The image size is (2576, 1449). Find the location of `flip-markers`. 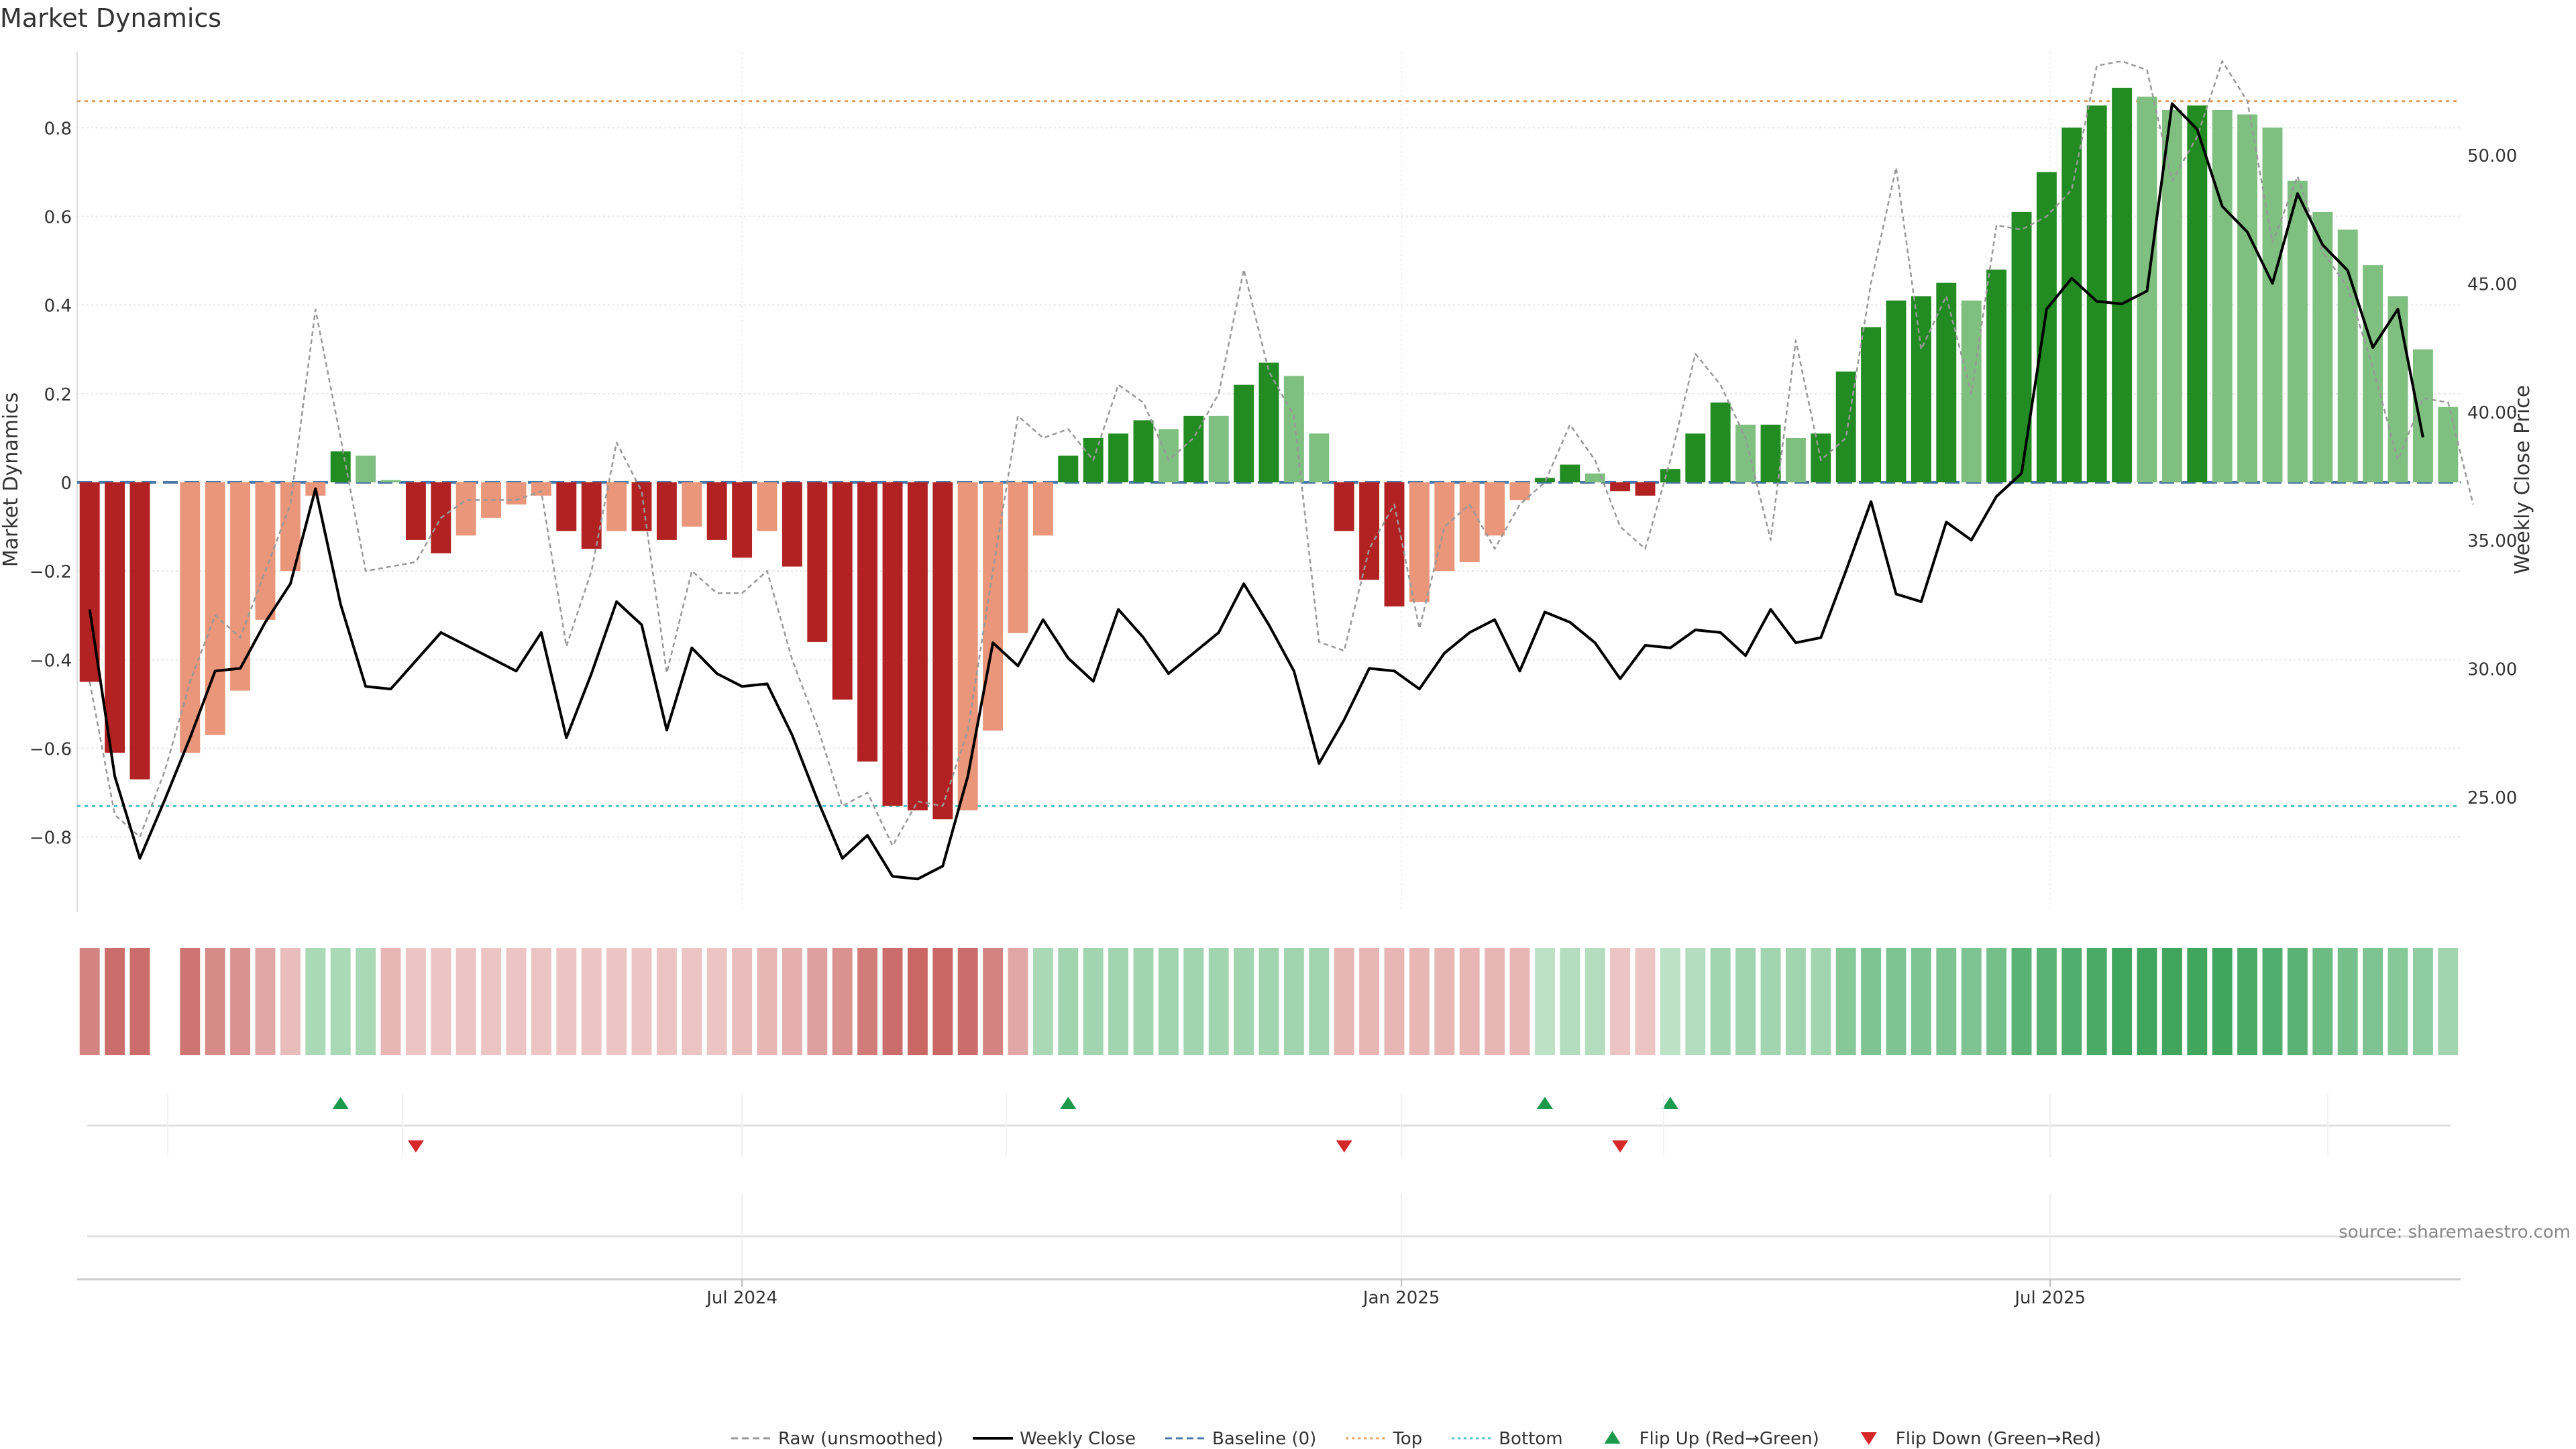

flip-markers is located at coordinates (1269, 1125).